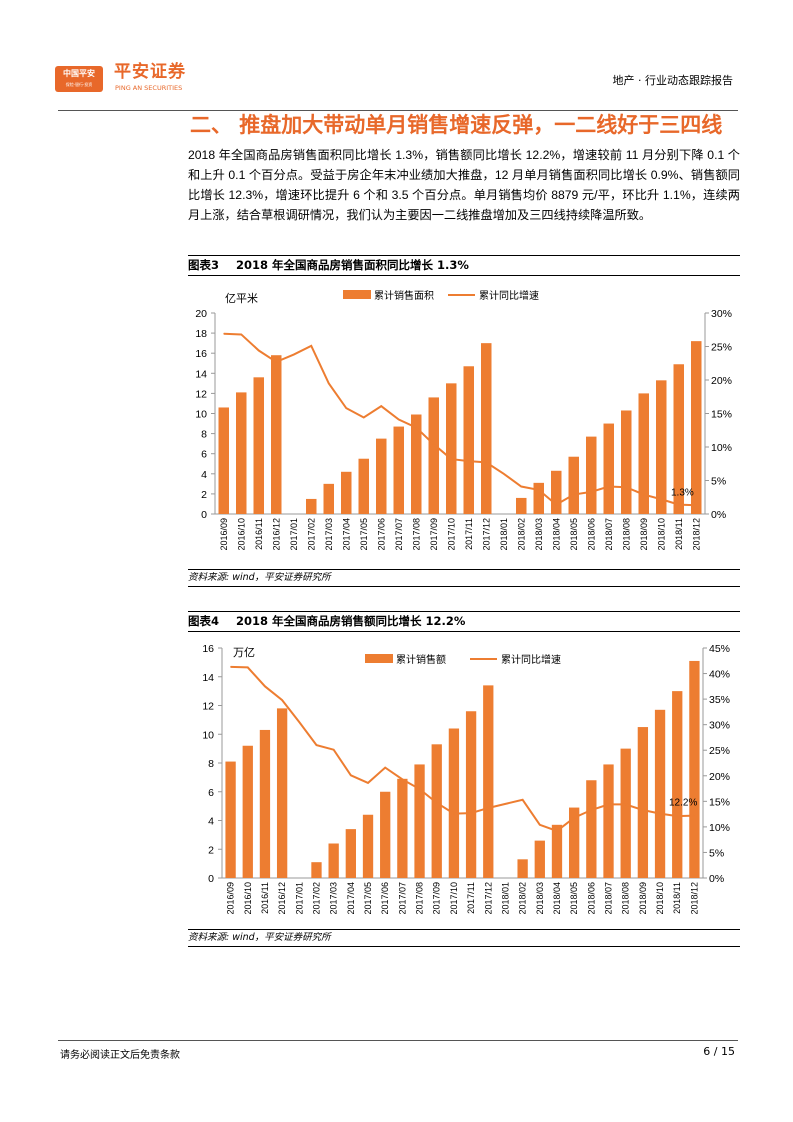  I want to click on figure-number: 图表3, so click(204, 265).